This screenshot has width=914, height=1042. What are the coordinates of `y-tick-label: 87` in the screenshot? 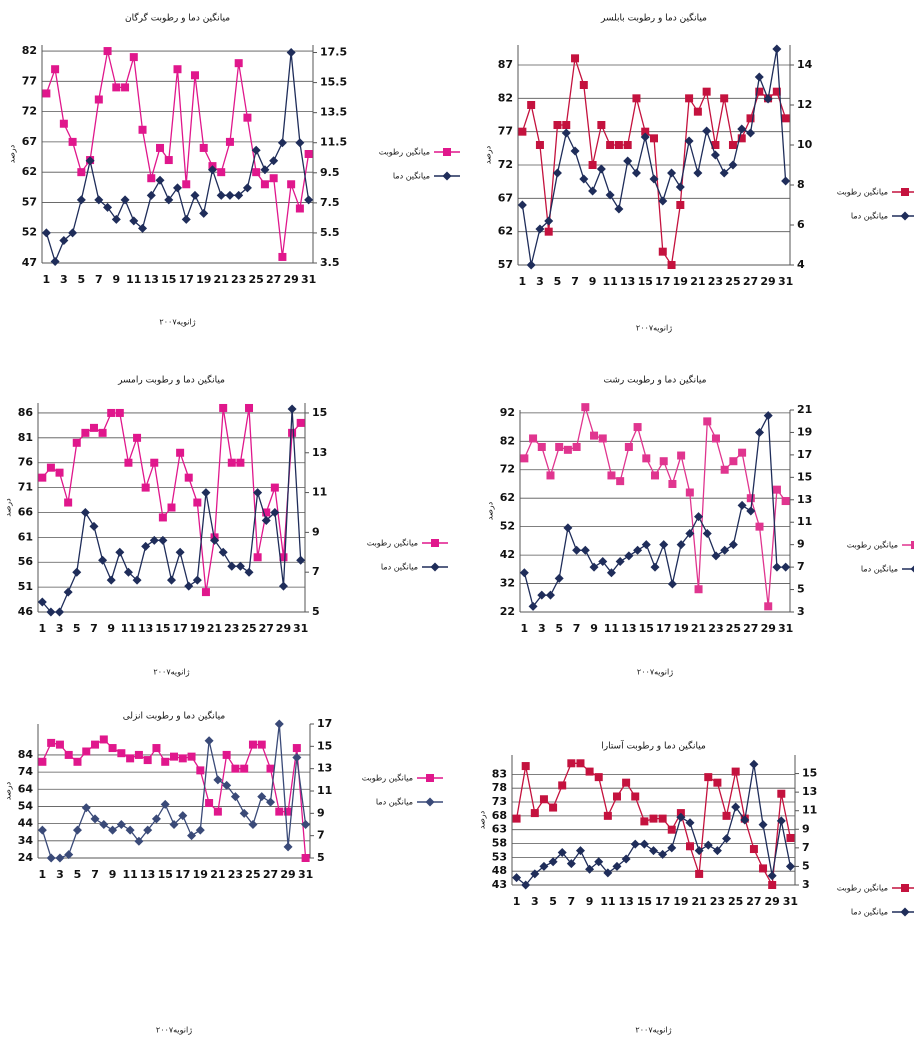 It's located at (505, 64).